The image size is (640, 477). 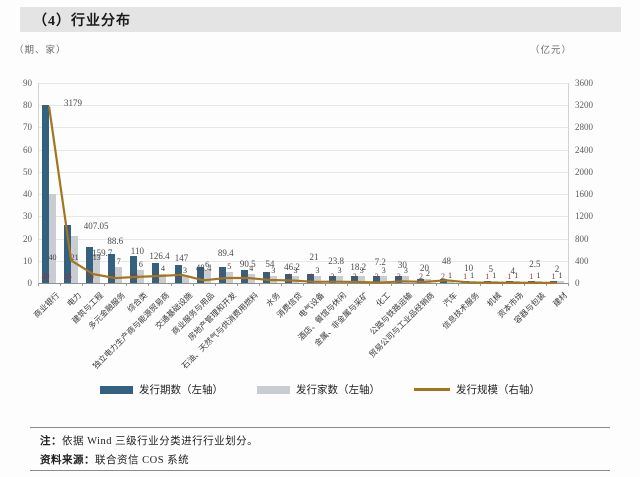 What do you see at coordinates (535, 263) in the screenshot?
I see `issuance-scale-label: 2.5` at bounding box center [535, 263].